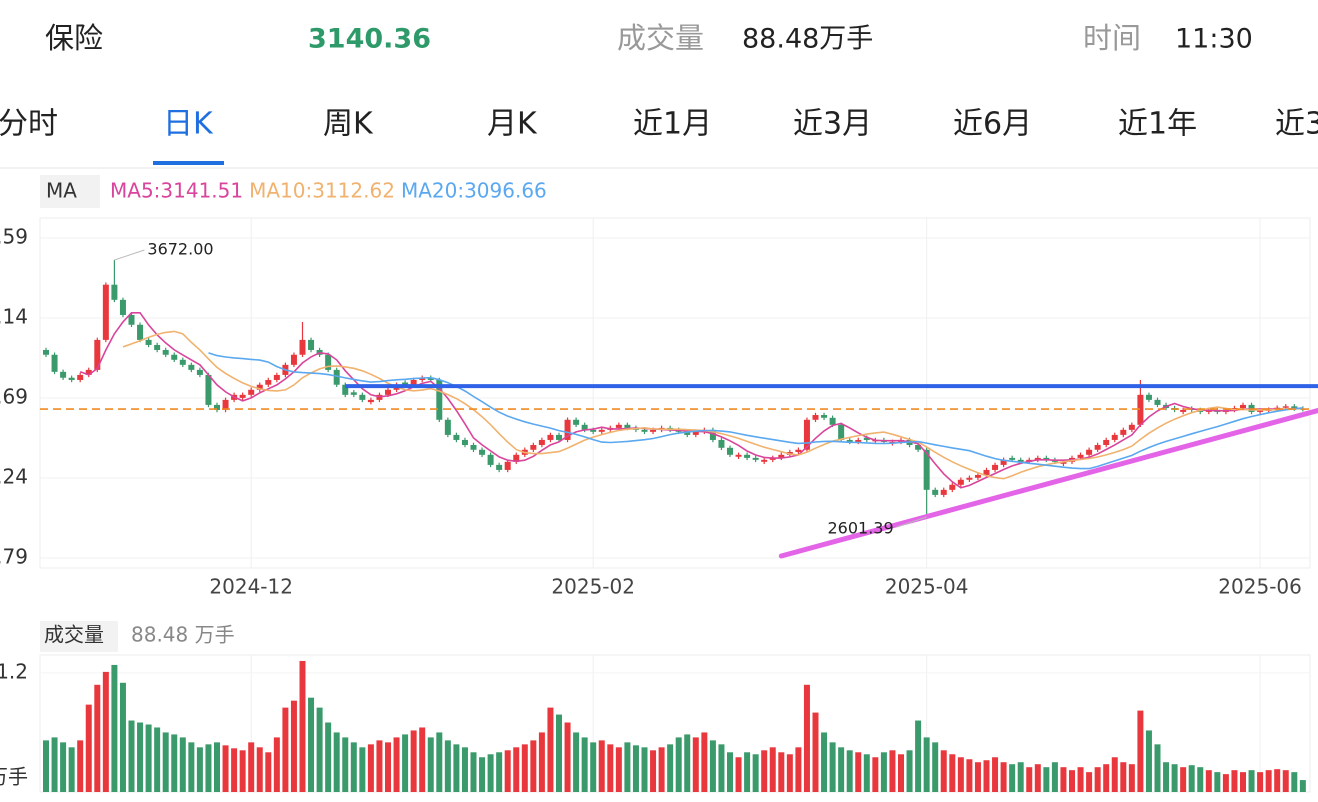  I want to click on tab: 日K, so click(188, 124).